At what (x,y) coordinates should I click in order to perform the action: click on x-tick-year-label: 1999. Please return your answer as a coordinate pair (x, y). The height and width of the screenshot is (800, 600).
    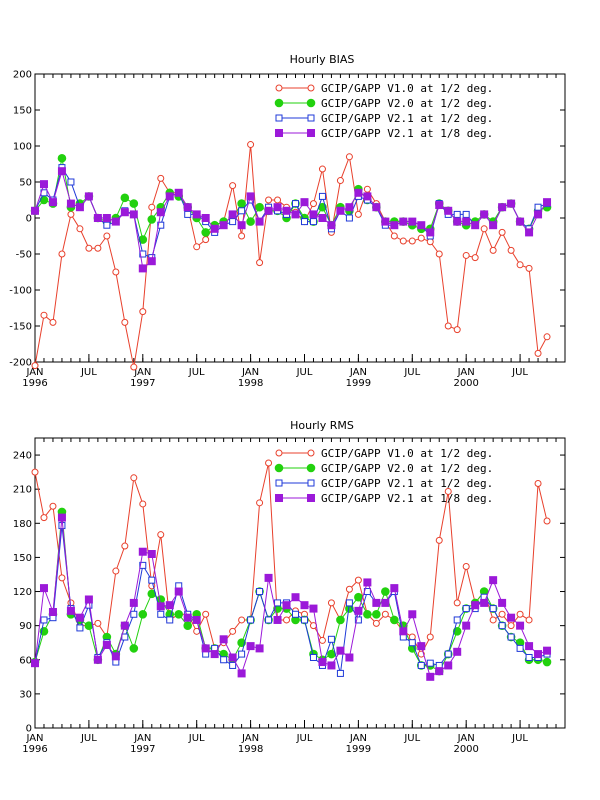
    Looking at the image, I should click on (358, 749).